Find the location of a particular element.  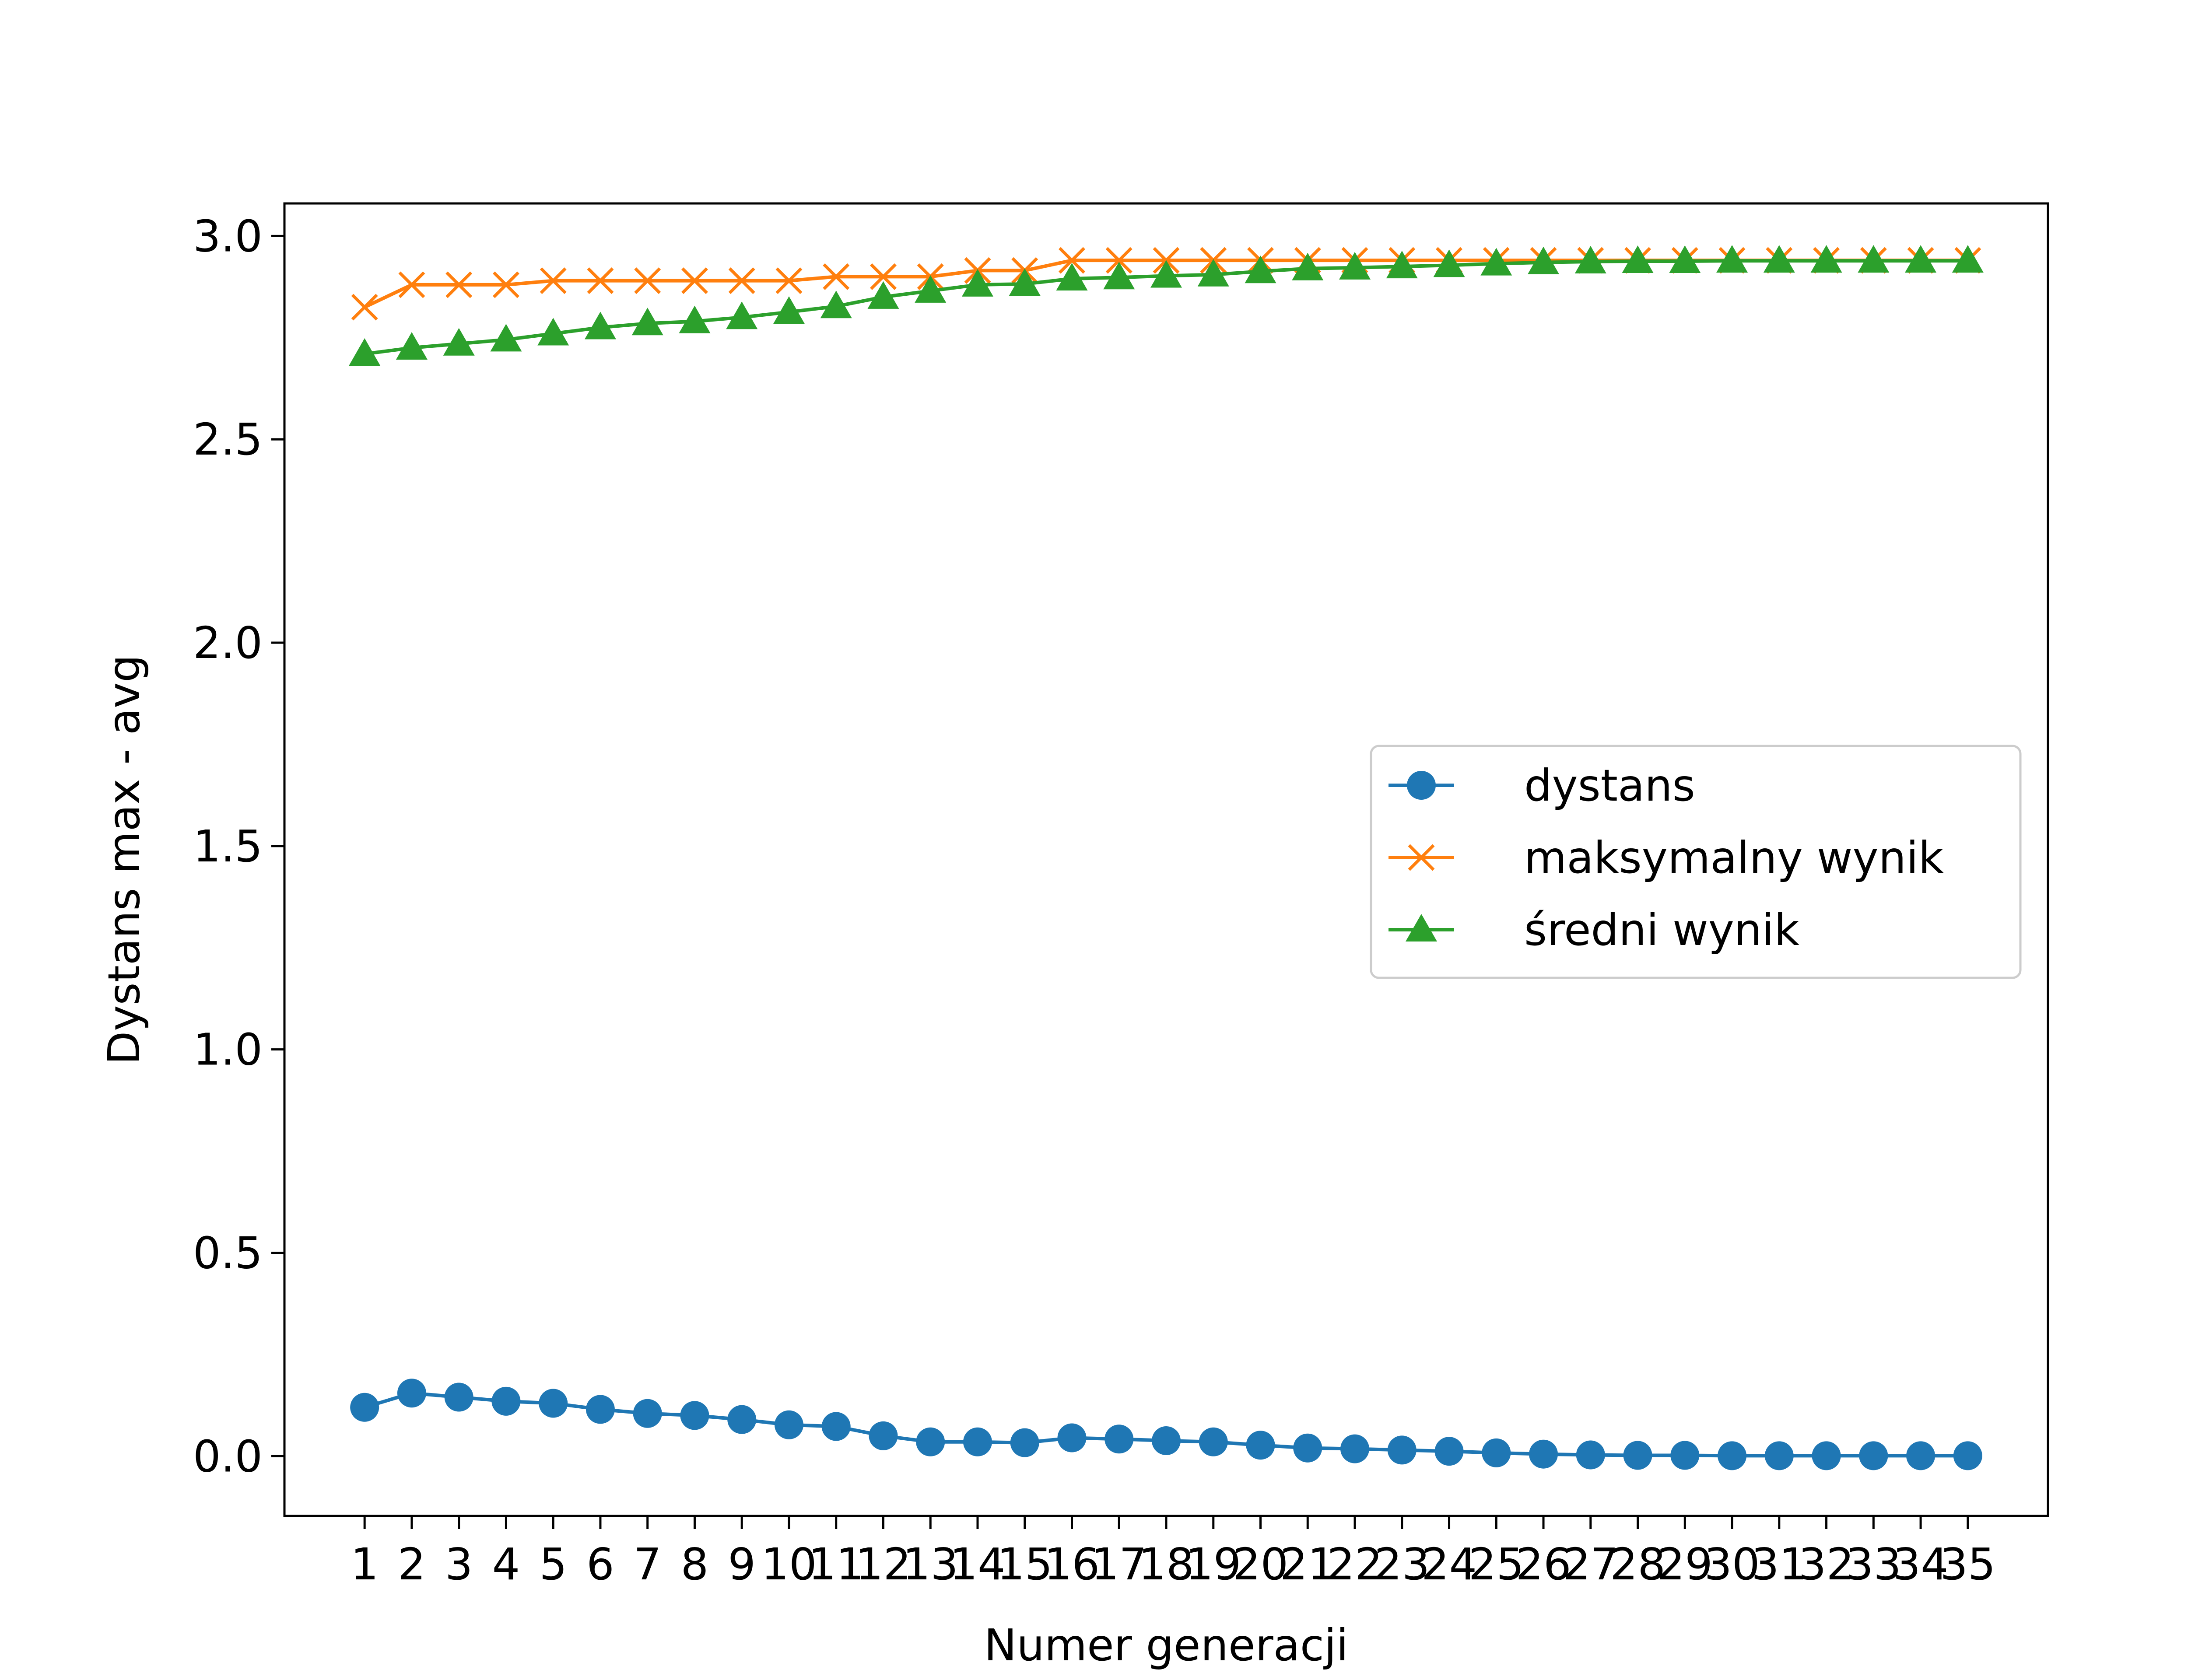

x-tick-label: 26 is located at coordinates (1543, 1564).